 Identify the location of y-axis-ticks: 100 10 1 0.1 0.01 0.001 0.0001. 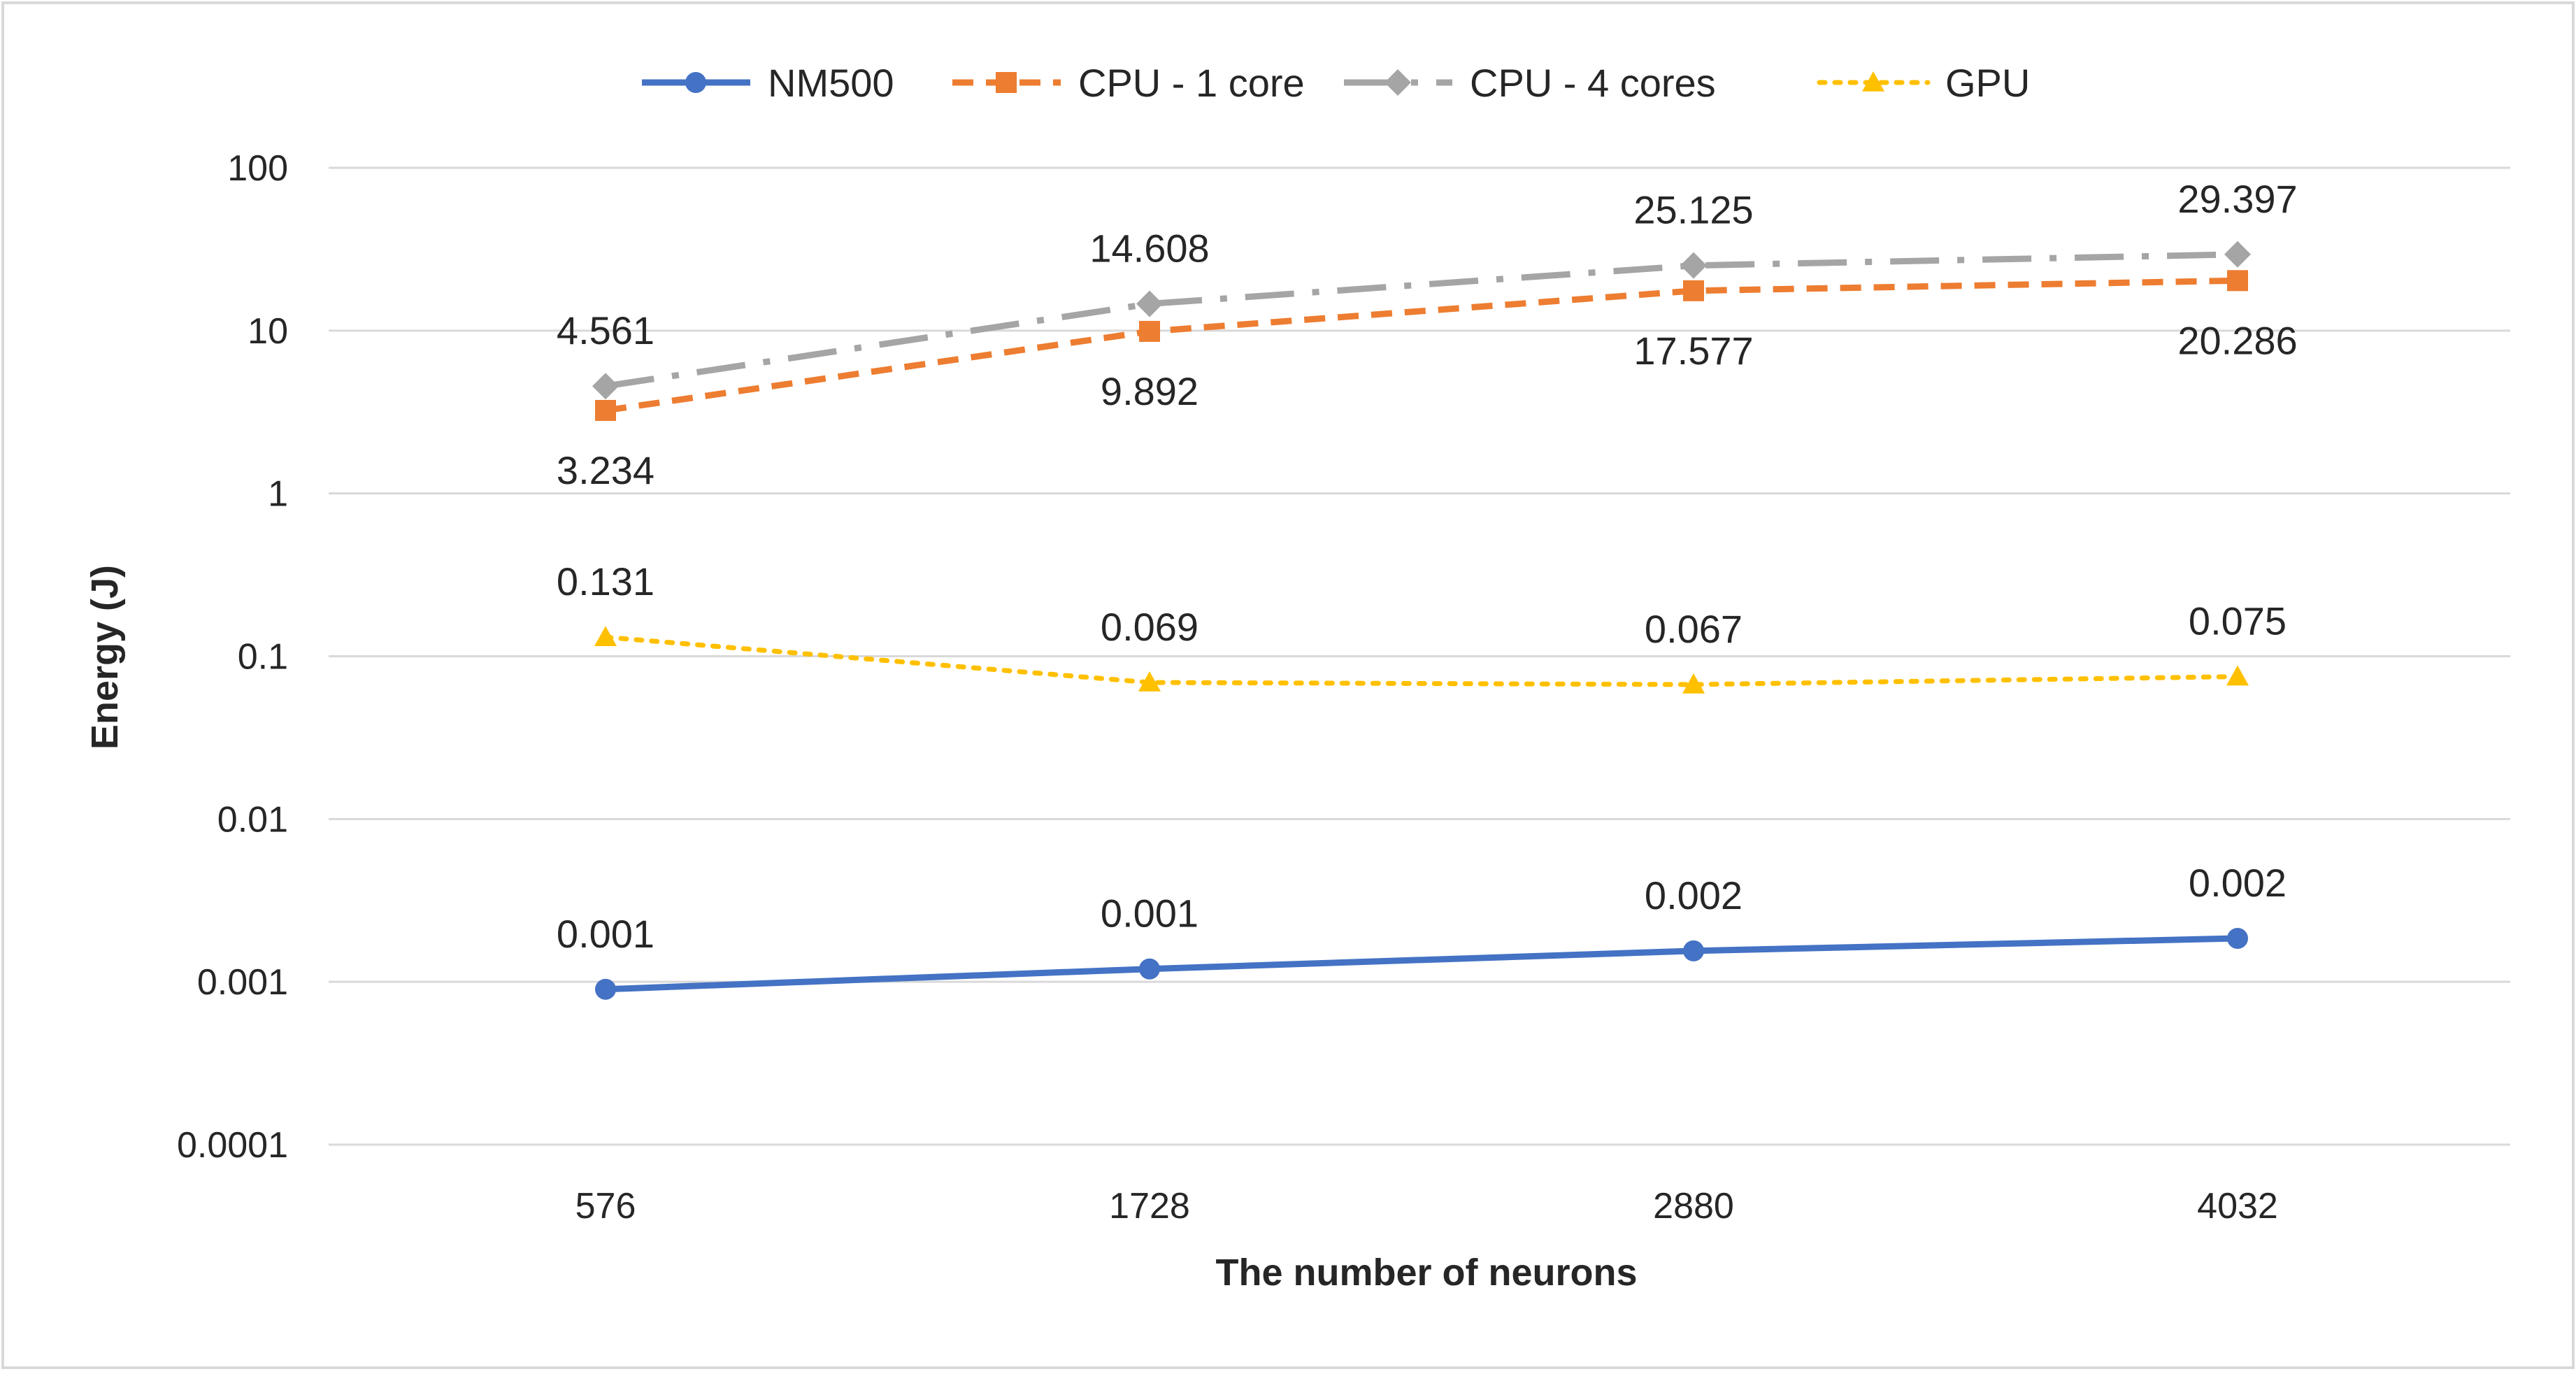
(232, 657).